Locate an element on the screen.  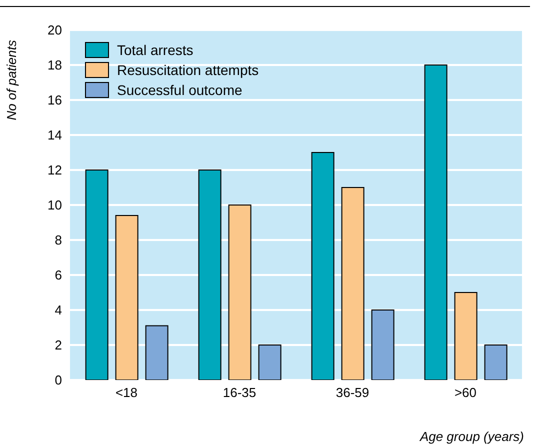
x-tick-label: 36-59 is located at coordinates (353, 392).